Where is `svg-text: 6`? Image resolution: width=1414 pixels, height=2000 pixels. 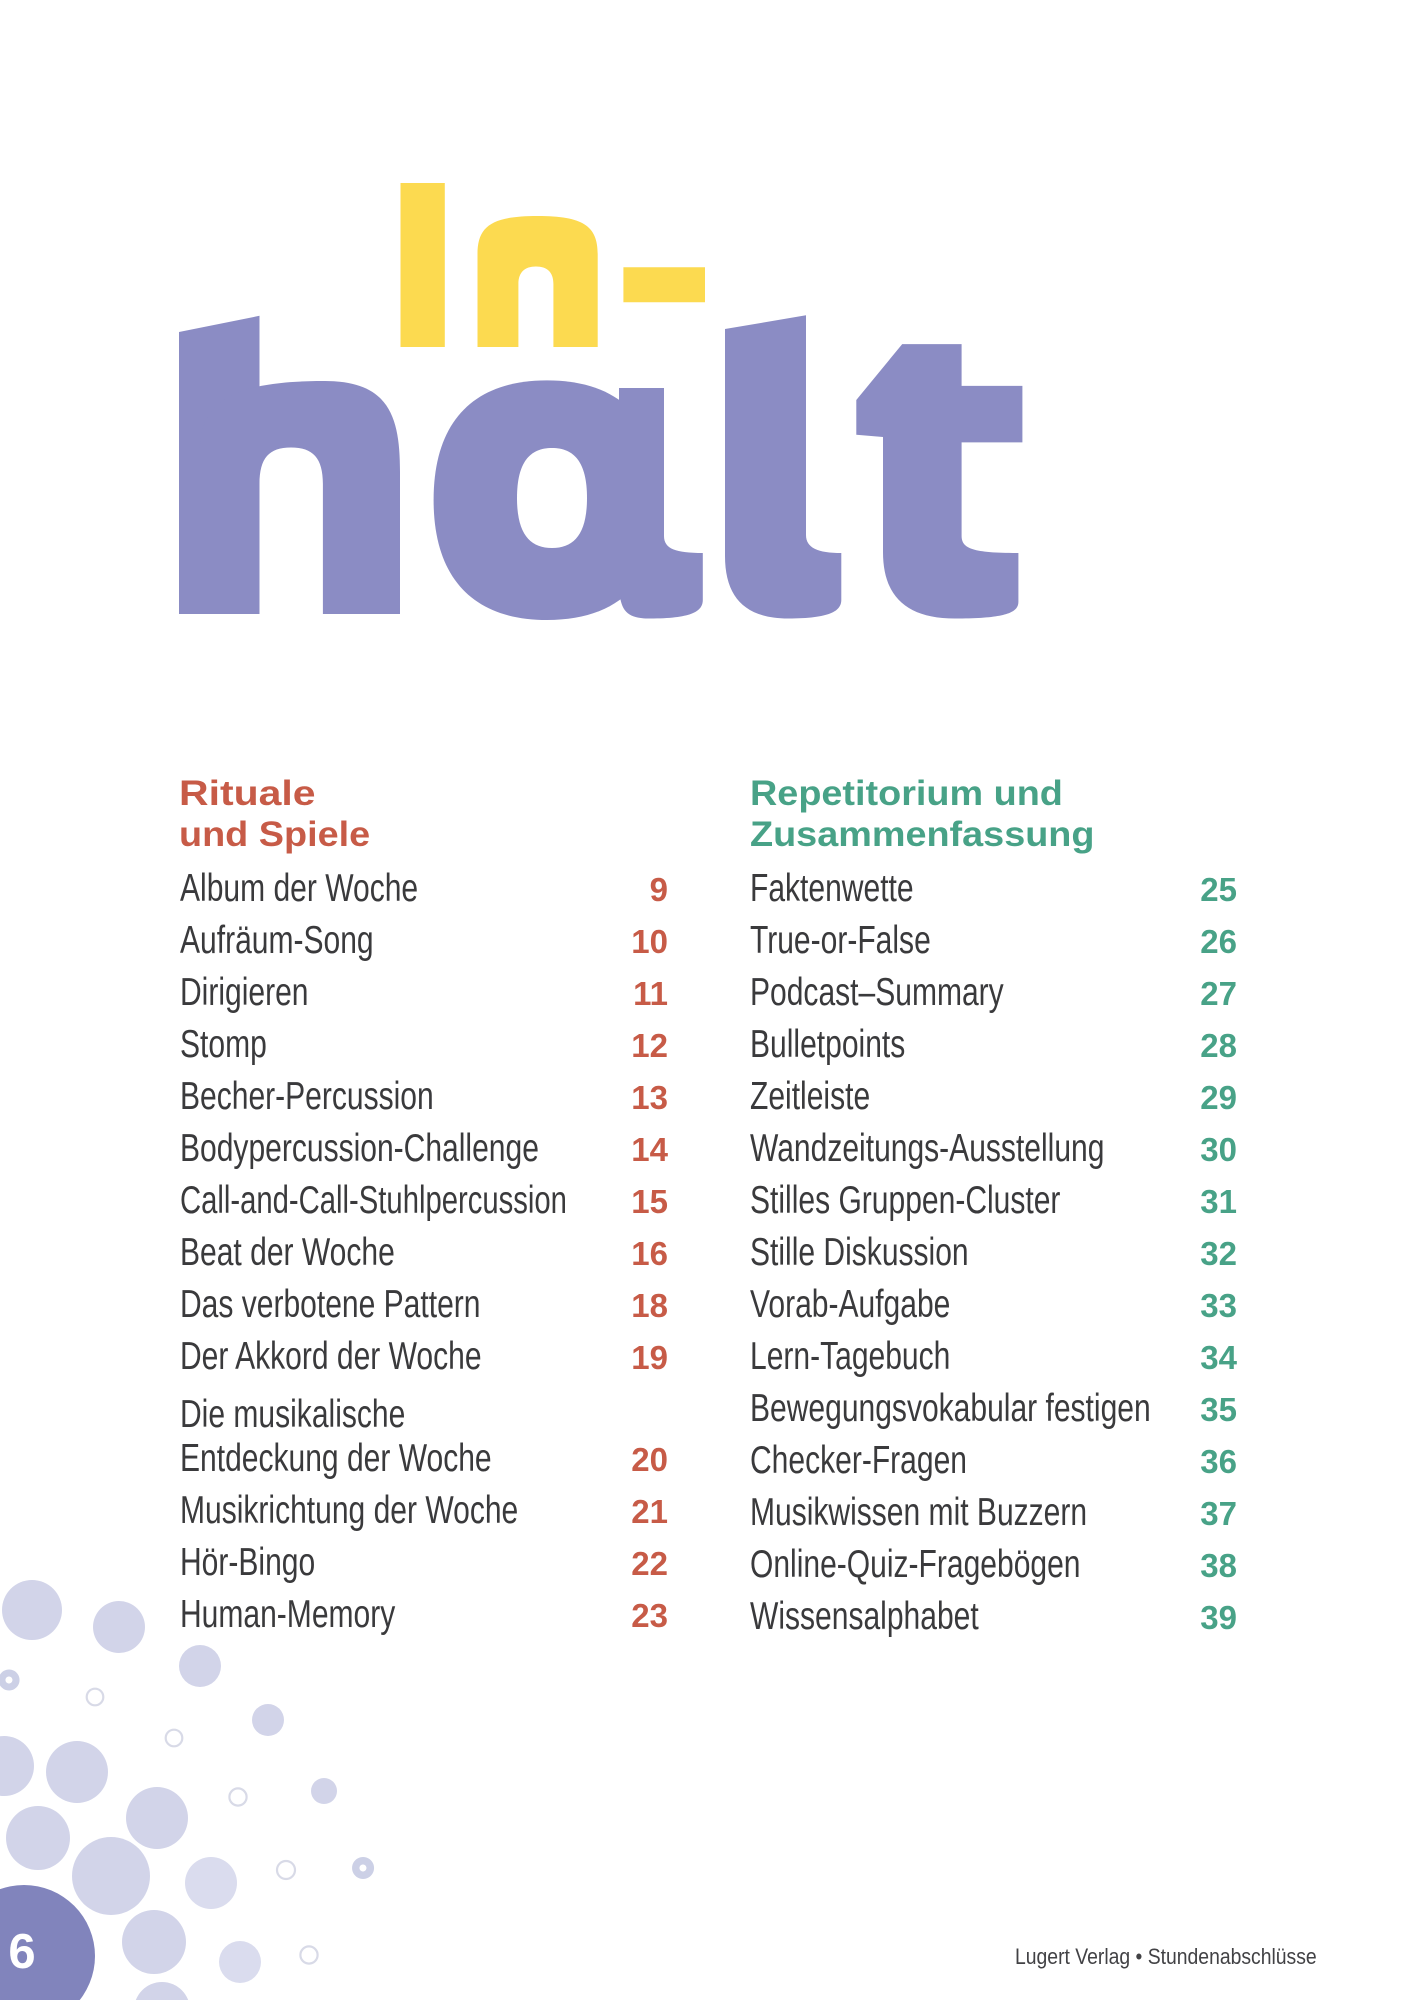 svg-text: 6 is located at coordinates (21, 1952).